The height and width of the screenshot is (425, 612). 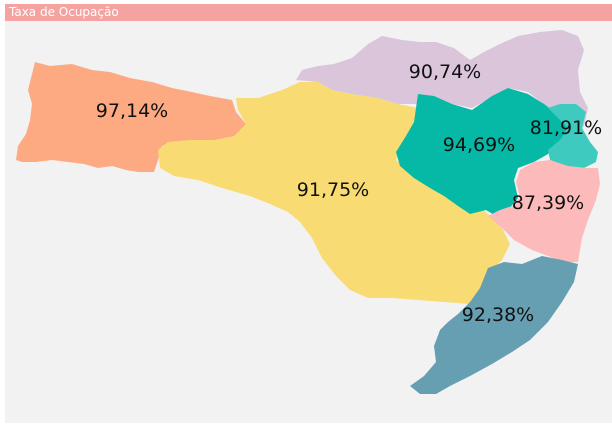 I want to click on region-value-5: 87,39%, so click(x=548, y=203).